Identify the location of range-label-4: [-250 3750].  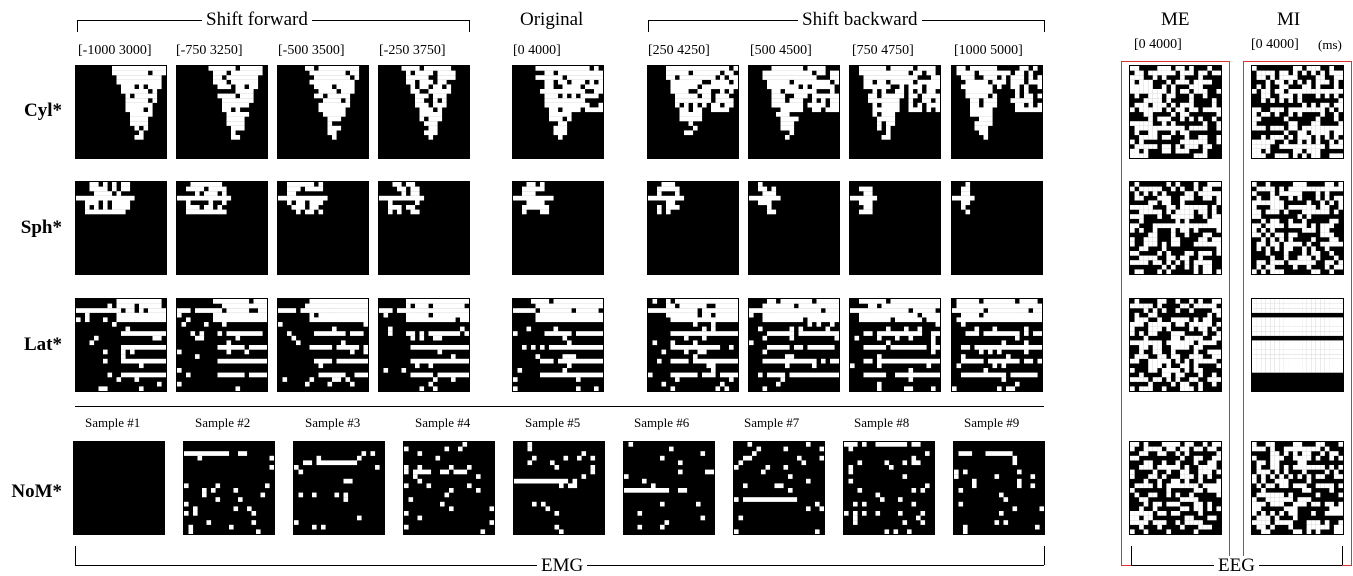
(412, 50).